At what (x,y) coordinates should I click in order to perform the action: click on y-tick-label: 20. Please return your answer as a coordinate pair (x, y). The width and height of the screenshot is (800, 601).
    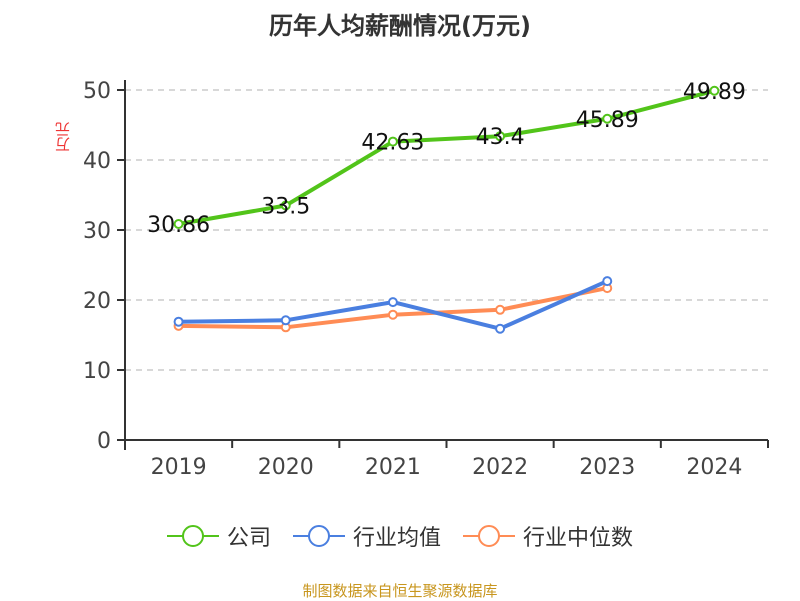
    Looking at the image, I should click on (97, 301).